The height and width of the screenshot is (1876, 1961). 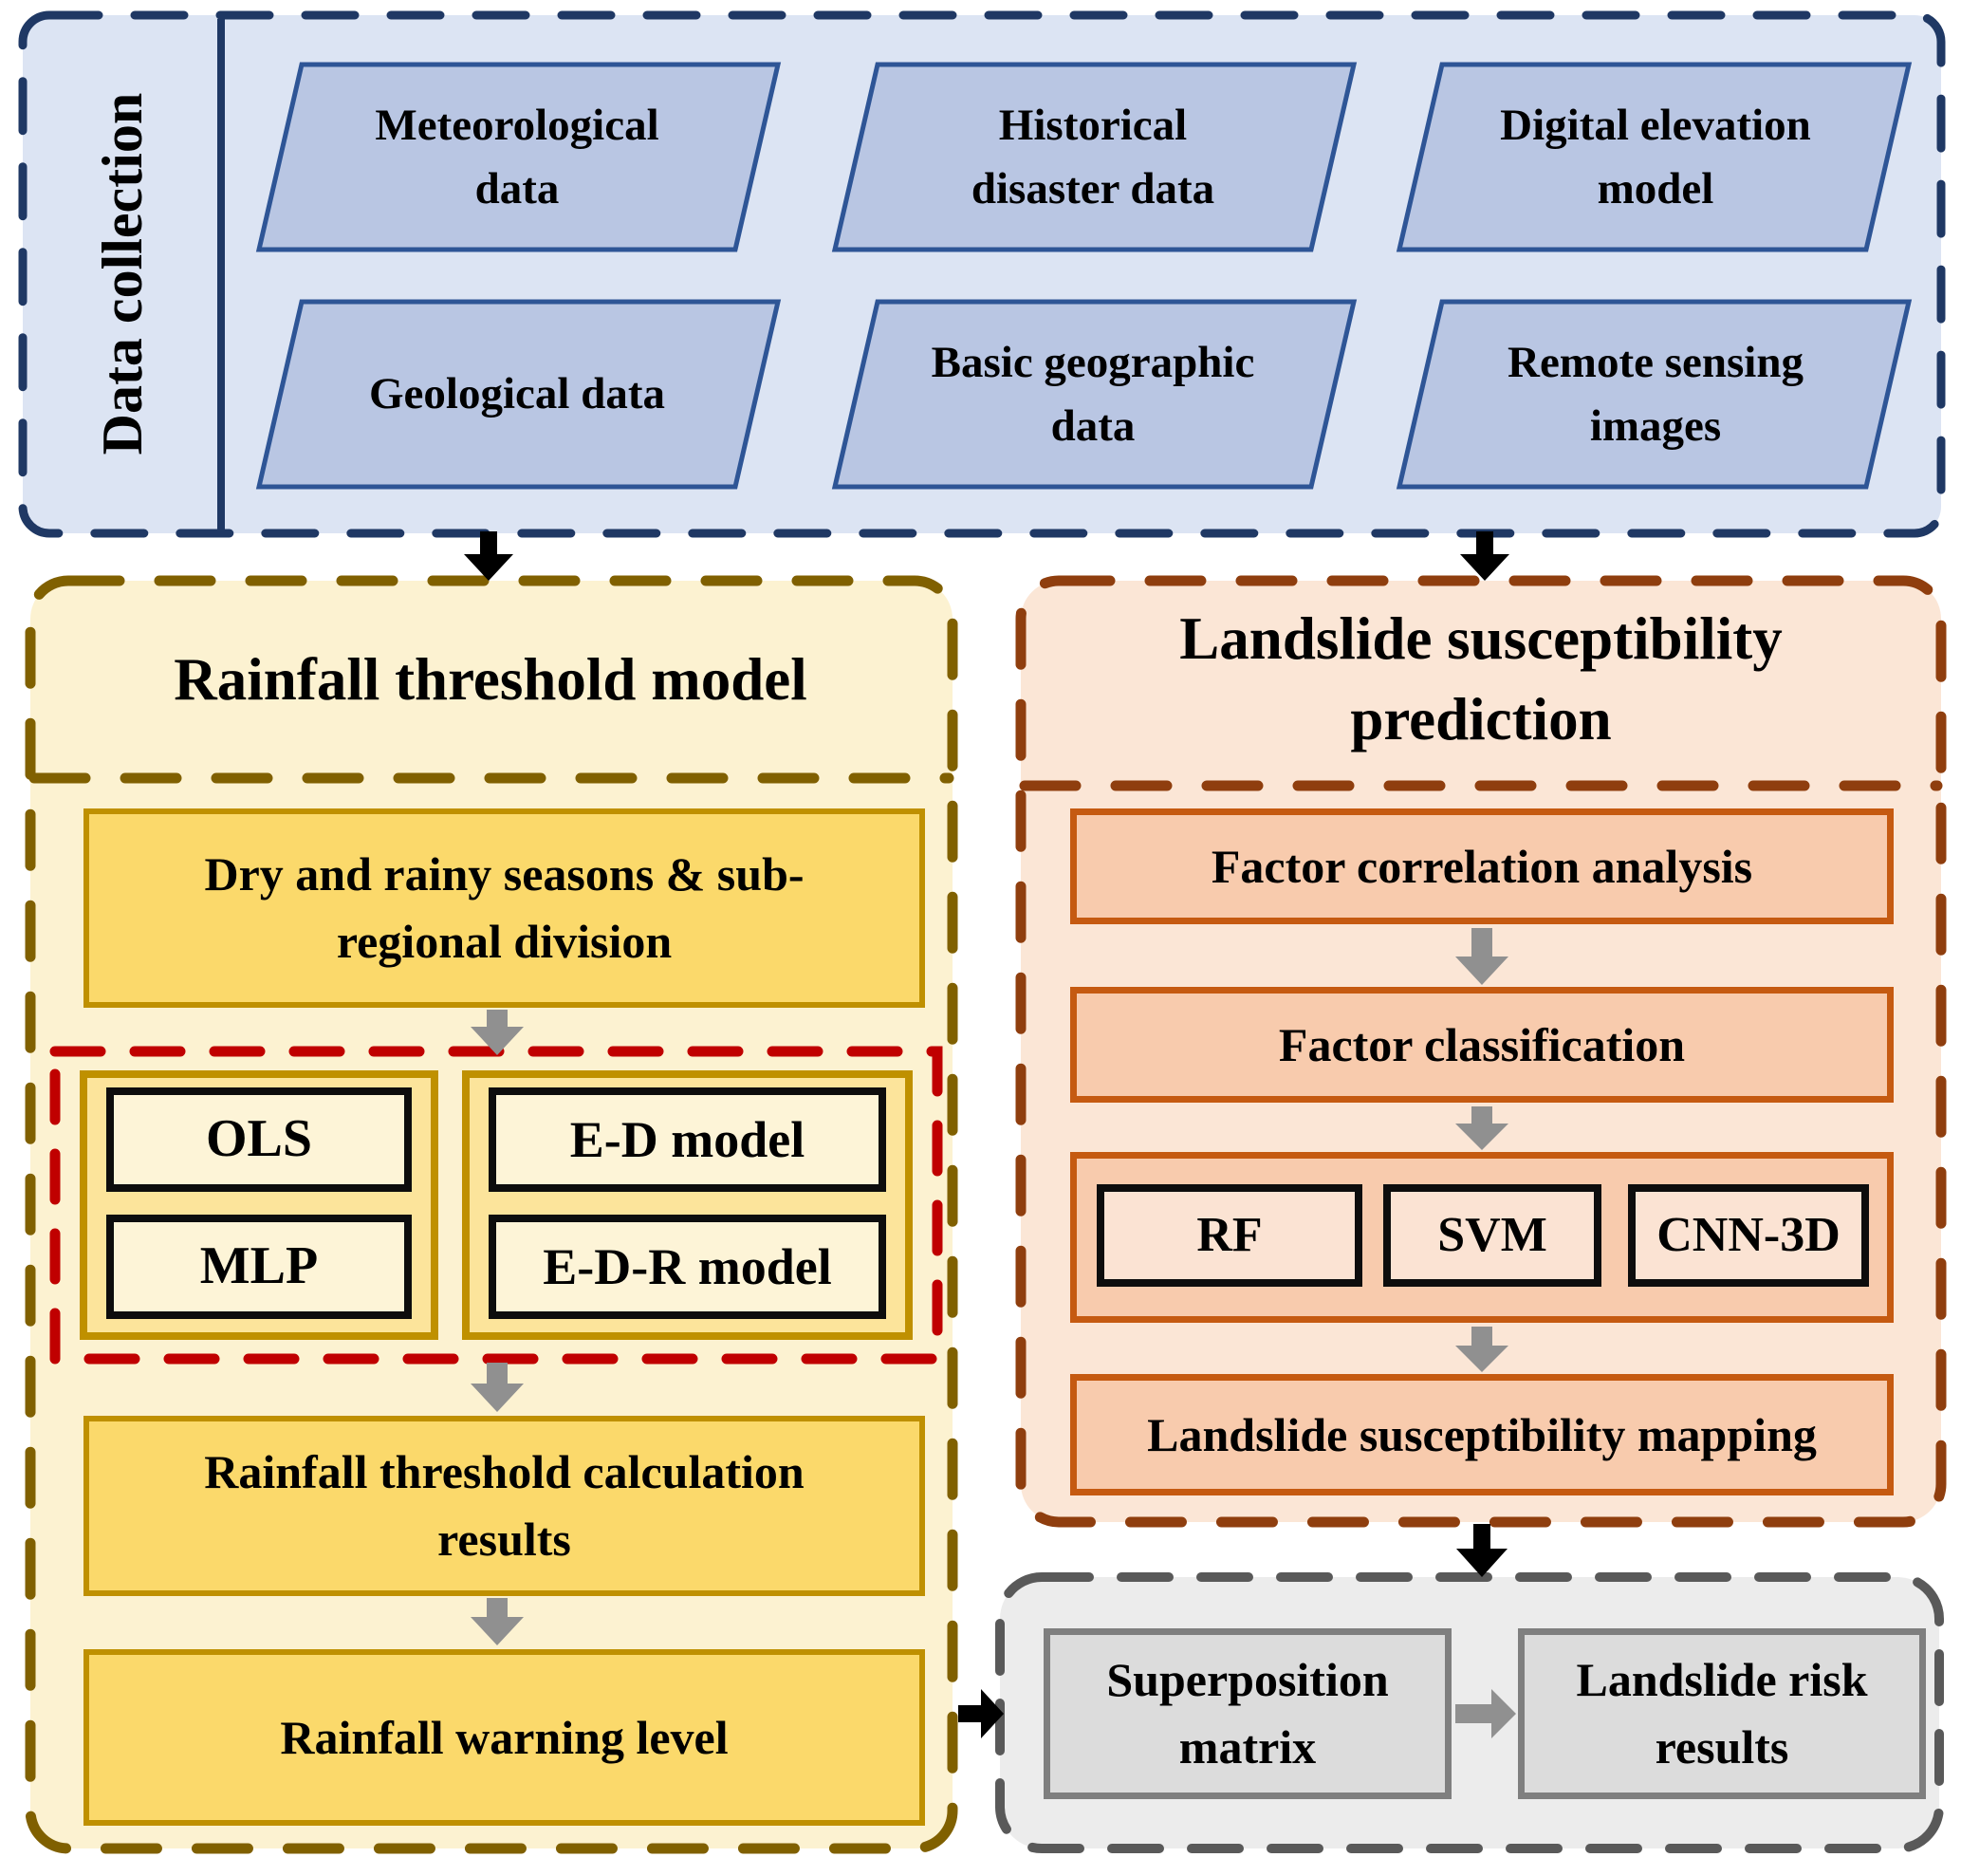 I want to click on parallelogram-meteorological-data, so click(x=518, y=157).